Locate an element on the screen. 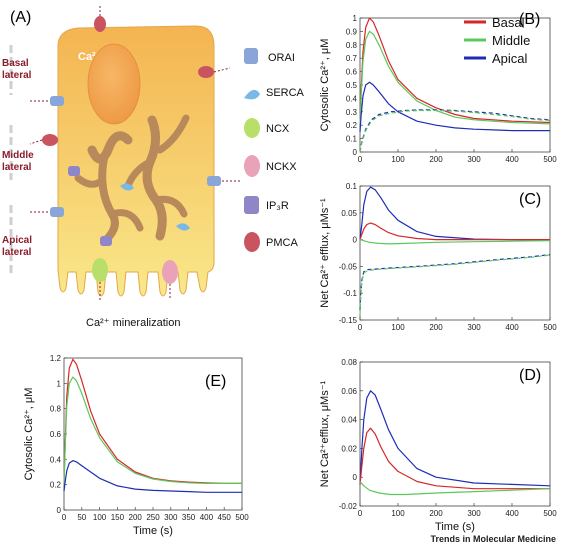 This screenshot has height=555, width=566. y-tick-label: -0.05 is located at coordinates (348, 266).